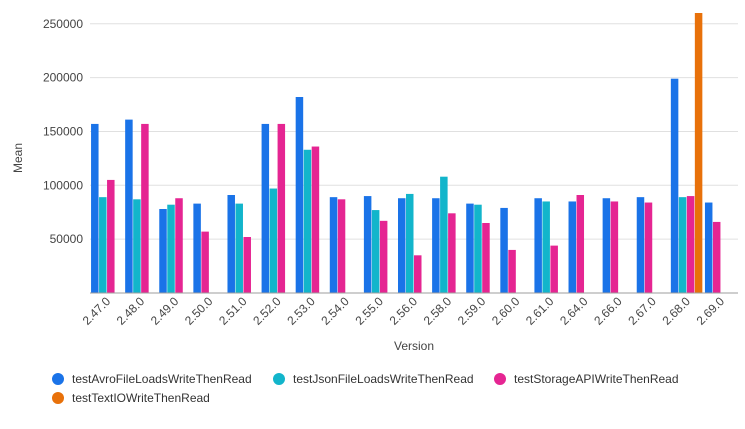 The width and height of the screenshot is (745, 429). I want to click on bar-testStorageAPIWriteThenRead-2.52.0, so click(281, 208).